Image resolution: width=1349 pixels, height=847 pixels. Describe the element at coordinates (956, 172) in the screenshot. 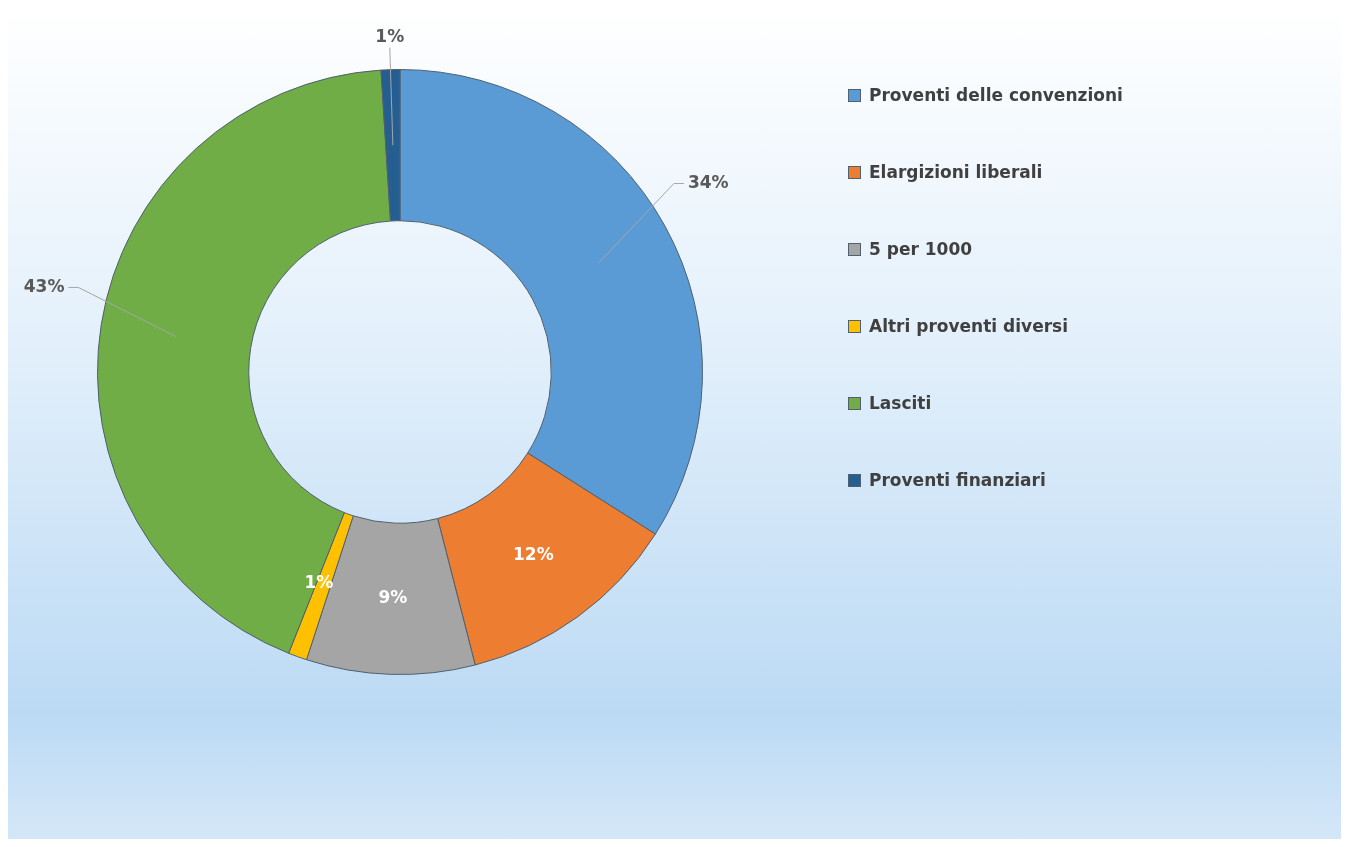

I see `legend-label: Elargizioni liberali` at that location.